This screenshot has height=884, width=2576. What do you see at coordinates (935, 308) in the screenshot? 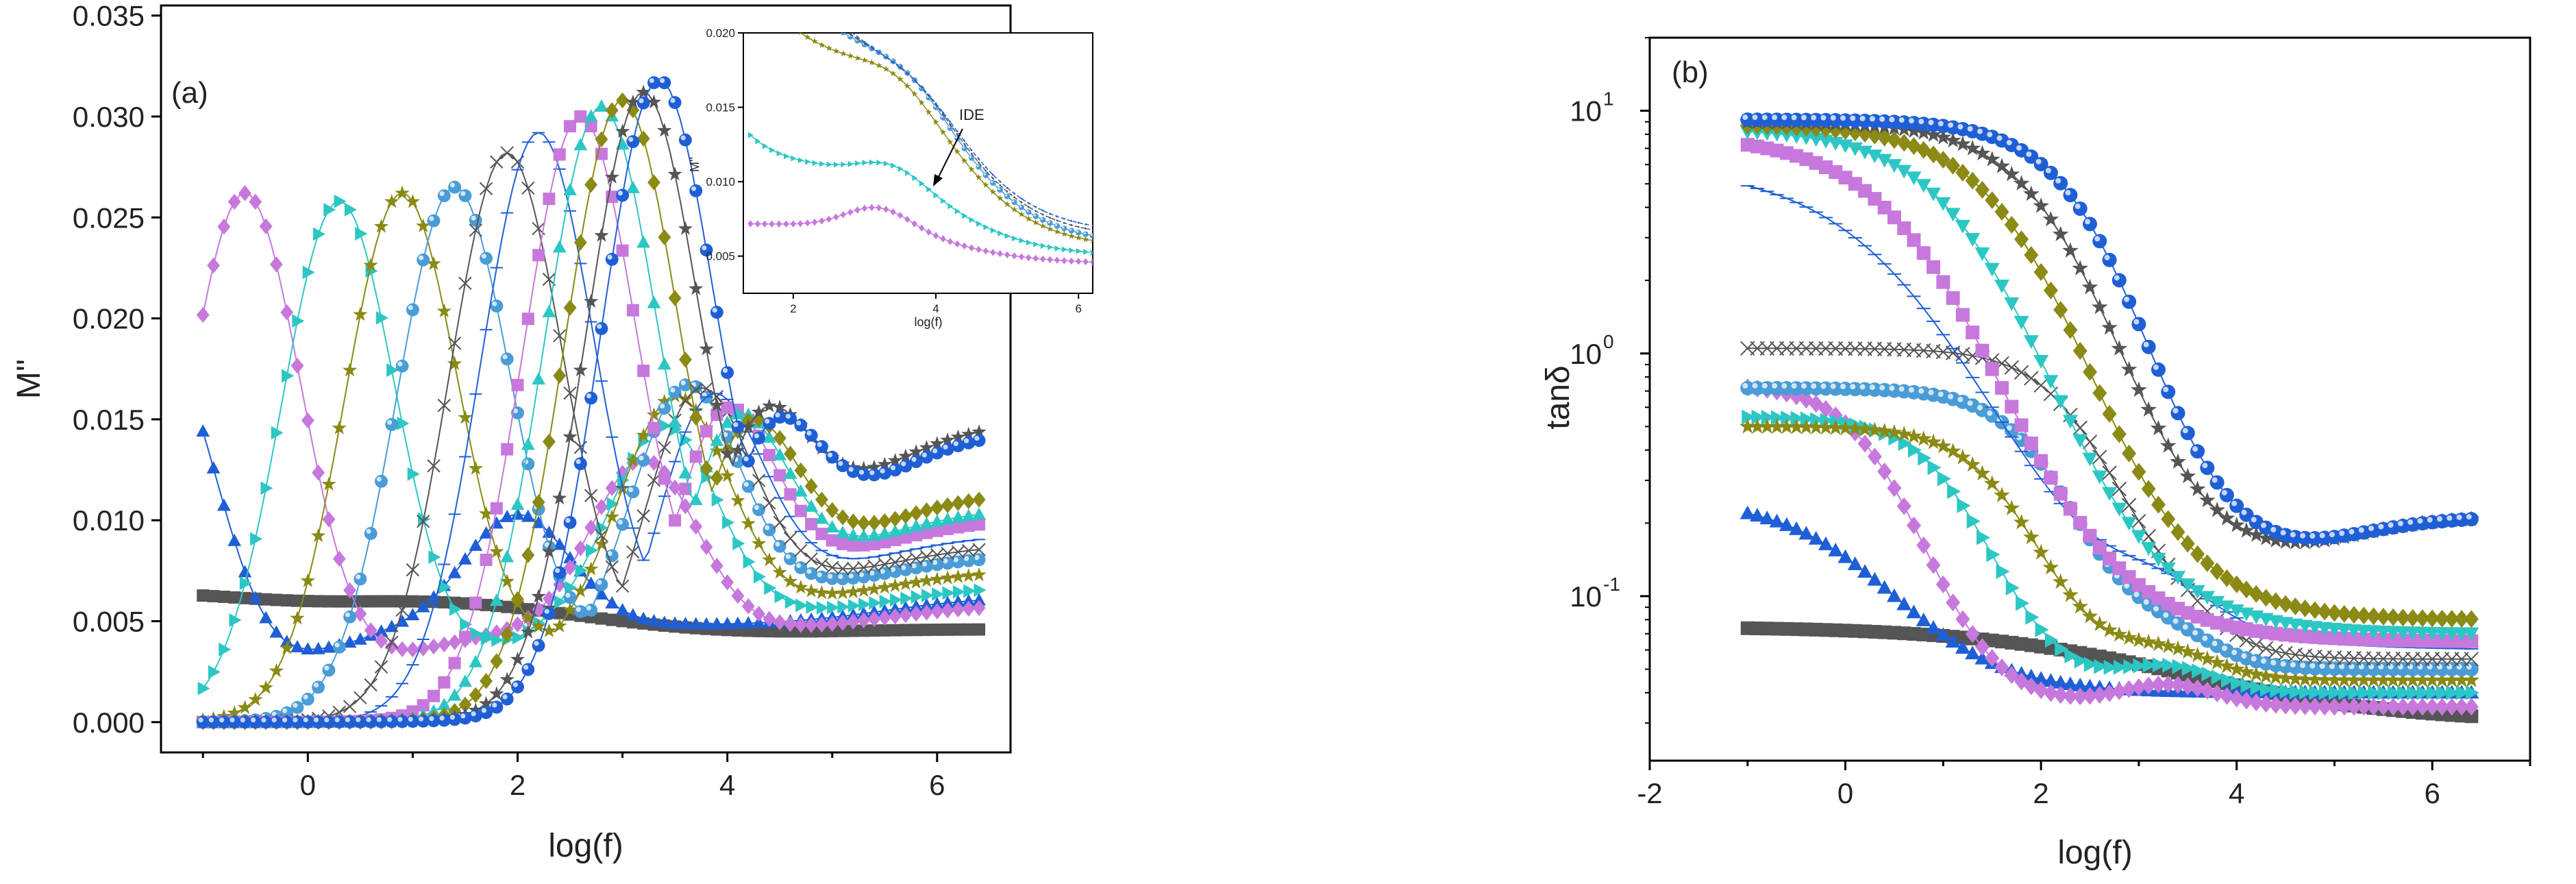
I see `inset-xtick-label: 4` at bounding box center [935, 308].